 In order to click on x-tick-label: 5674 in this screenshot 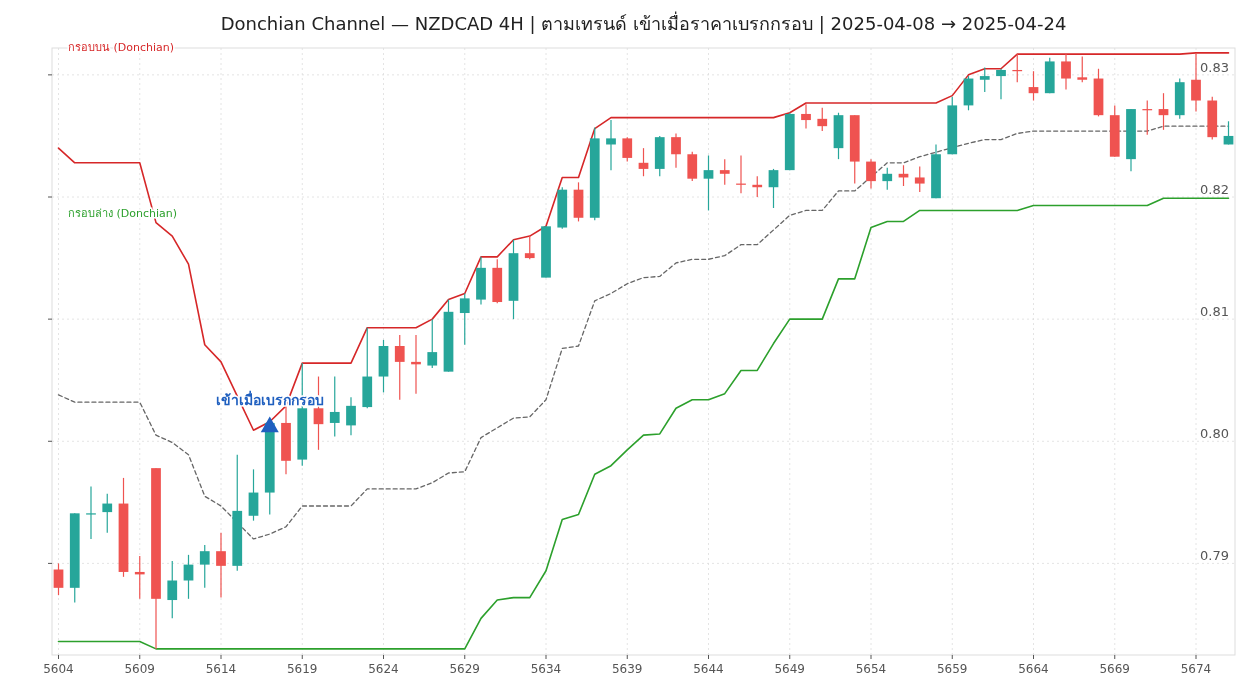, I will do `click(1196, 669)`.